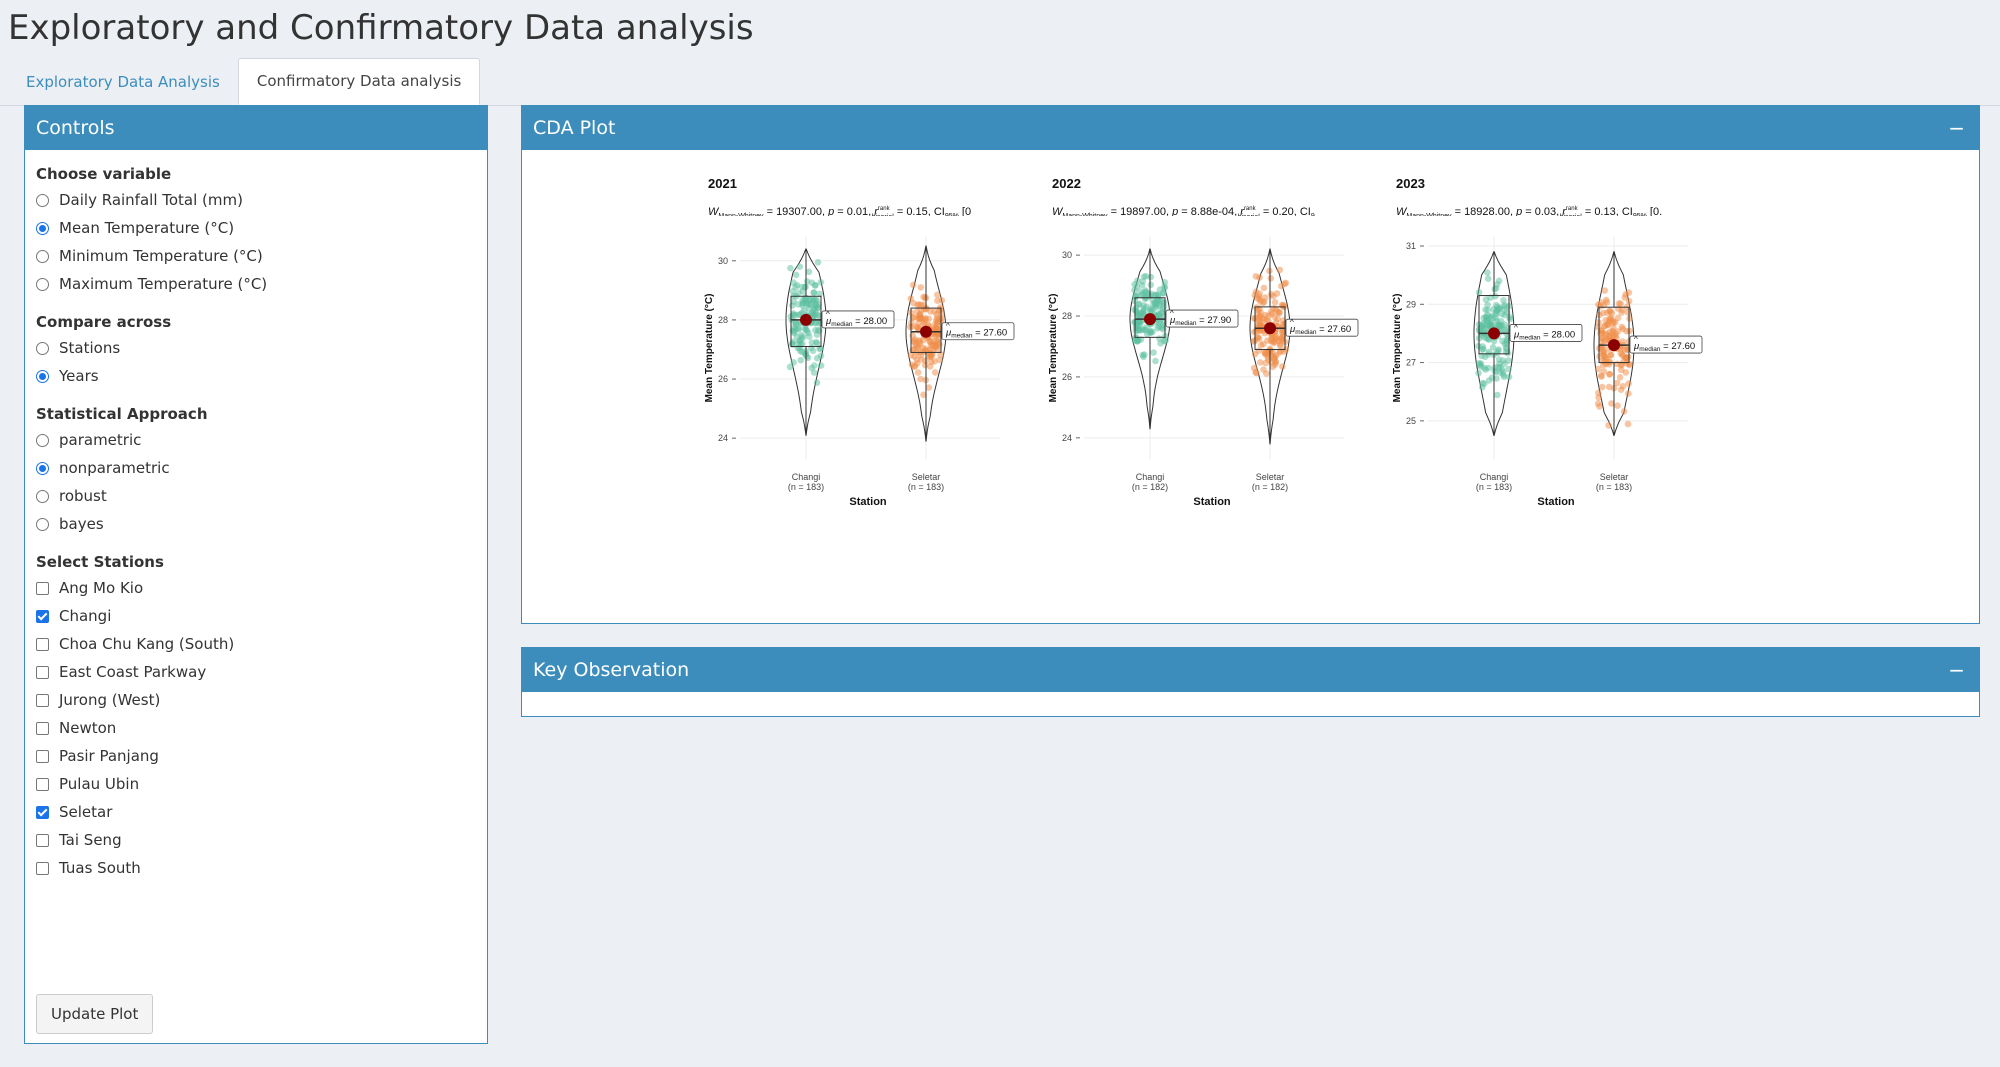  I want to click on update-plot-button: Update Plot, so click(95, 1014).